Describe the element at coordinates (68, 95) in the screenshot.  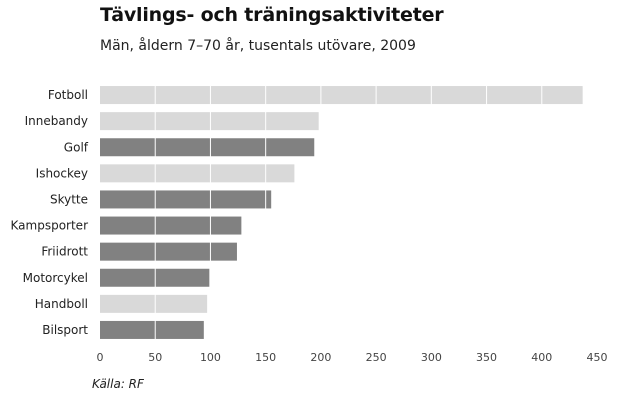
I see `category-label-fotboll: Fotboll` at that location.